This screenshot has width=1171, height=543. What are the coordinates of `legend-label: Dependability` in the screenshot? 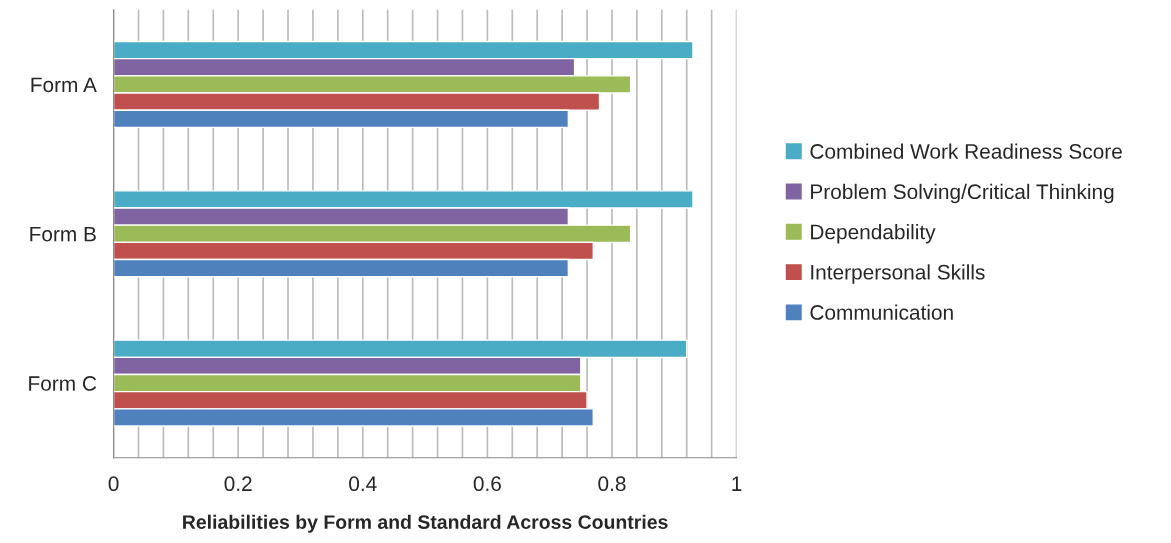 It's located at (873, 234).